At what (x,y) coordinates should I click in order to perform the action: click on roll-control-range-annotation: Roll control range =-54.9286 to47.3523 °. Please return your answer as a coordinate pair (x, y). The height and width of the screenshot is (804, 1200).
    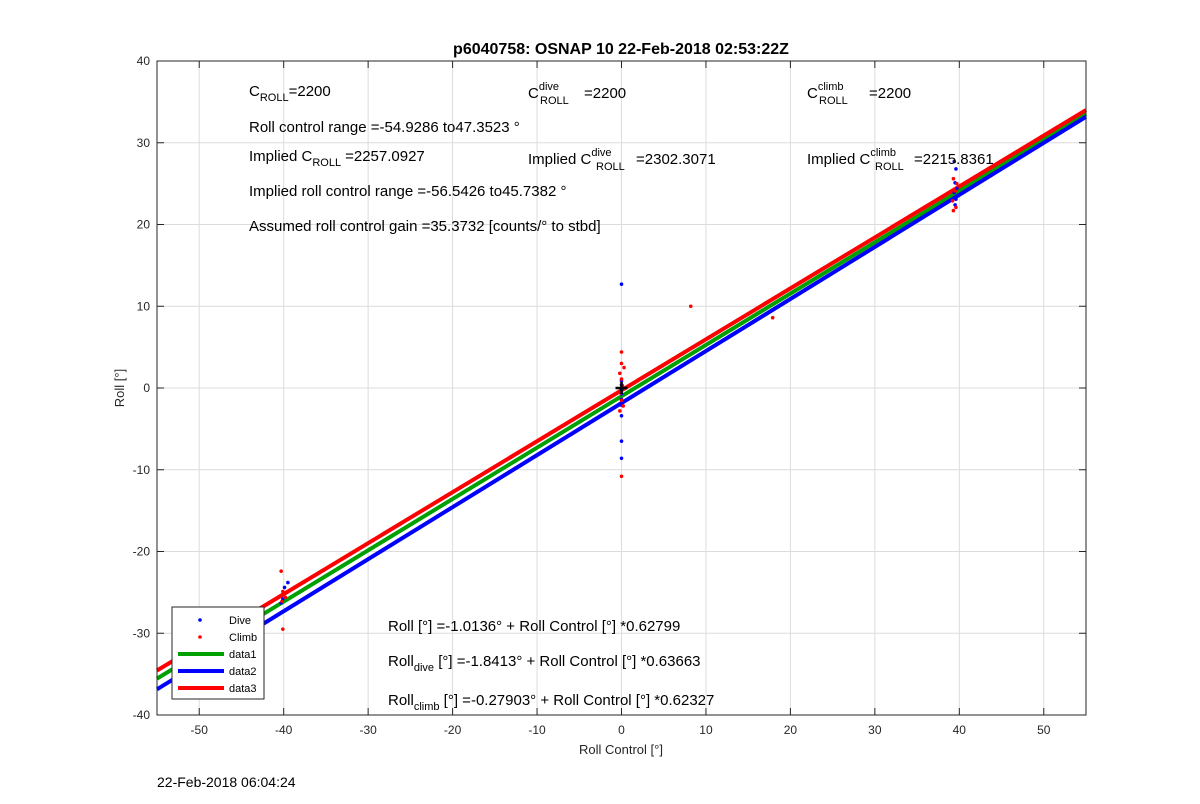
    Looking at the image, I should click on (384, 127).